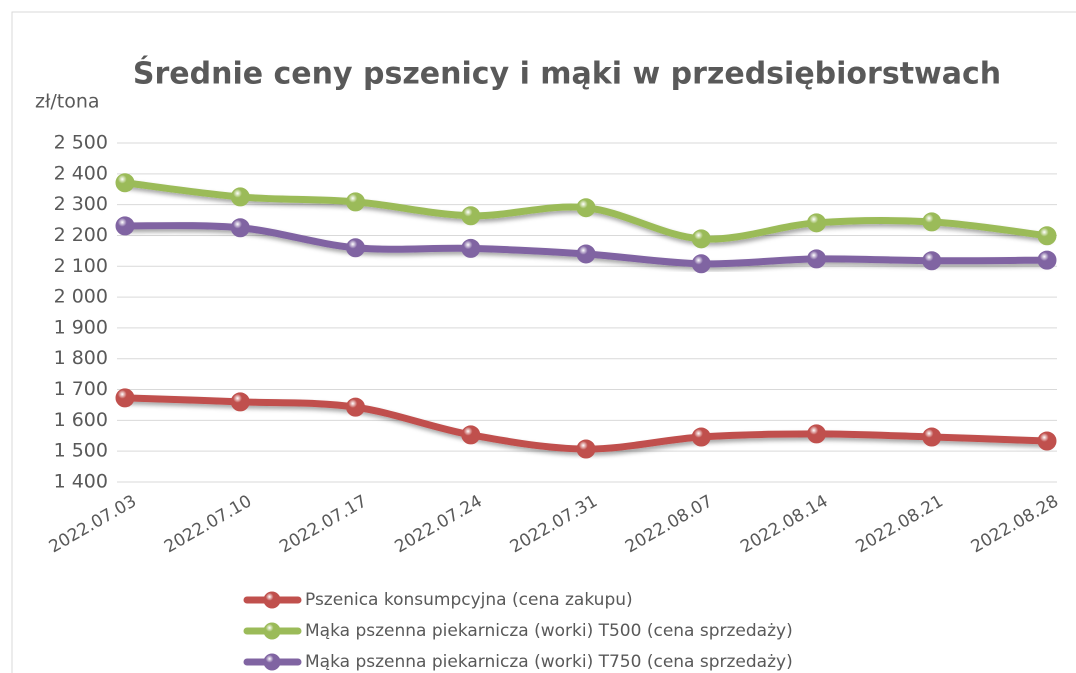 This screenshot has width=1076, height=673. I want to click on y-tick-label: 2 400, so click(81, 173).